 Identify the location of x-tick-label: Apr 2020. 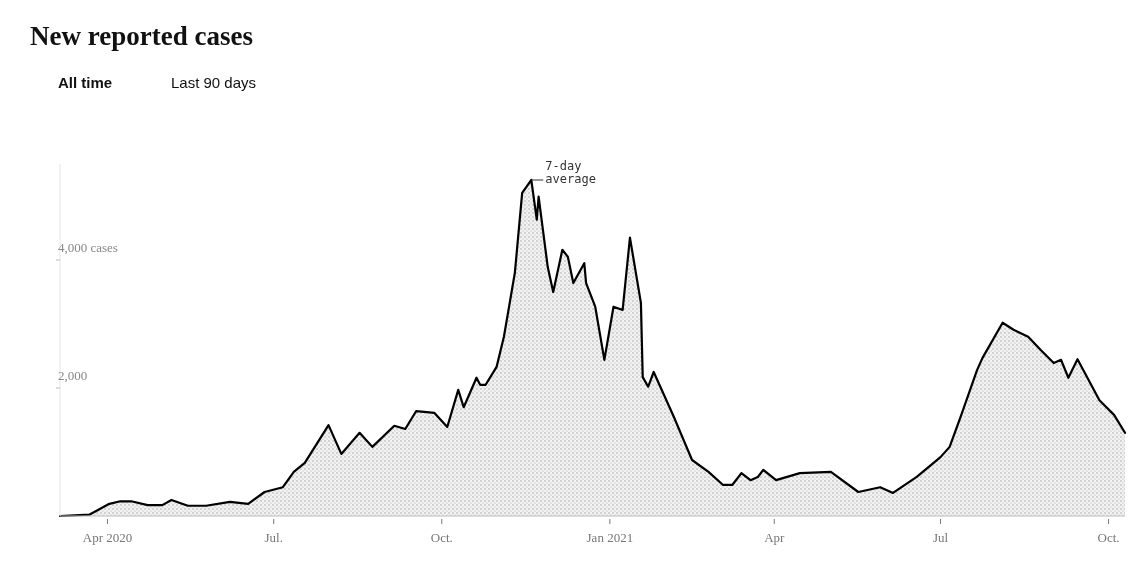
(107, 537).